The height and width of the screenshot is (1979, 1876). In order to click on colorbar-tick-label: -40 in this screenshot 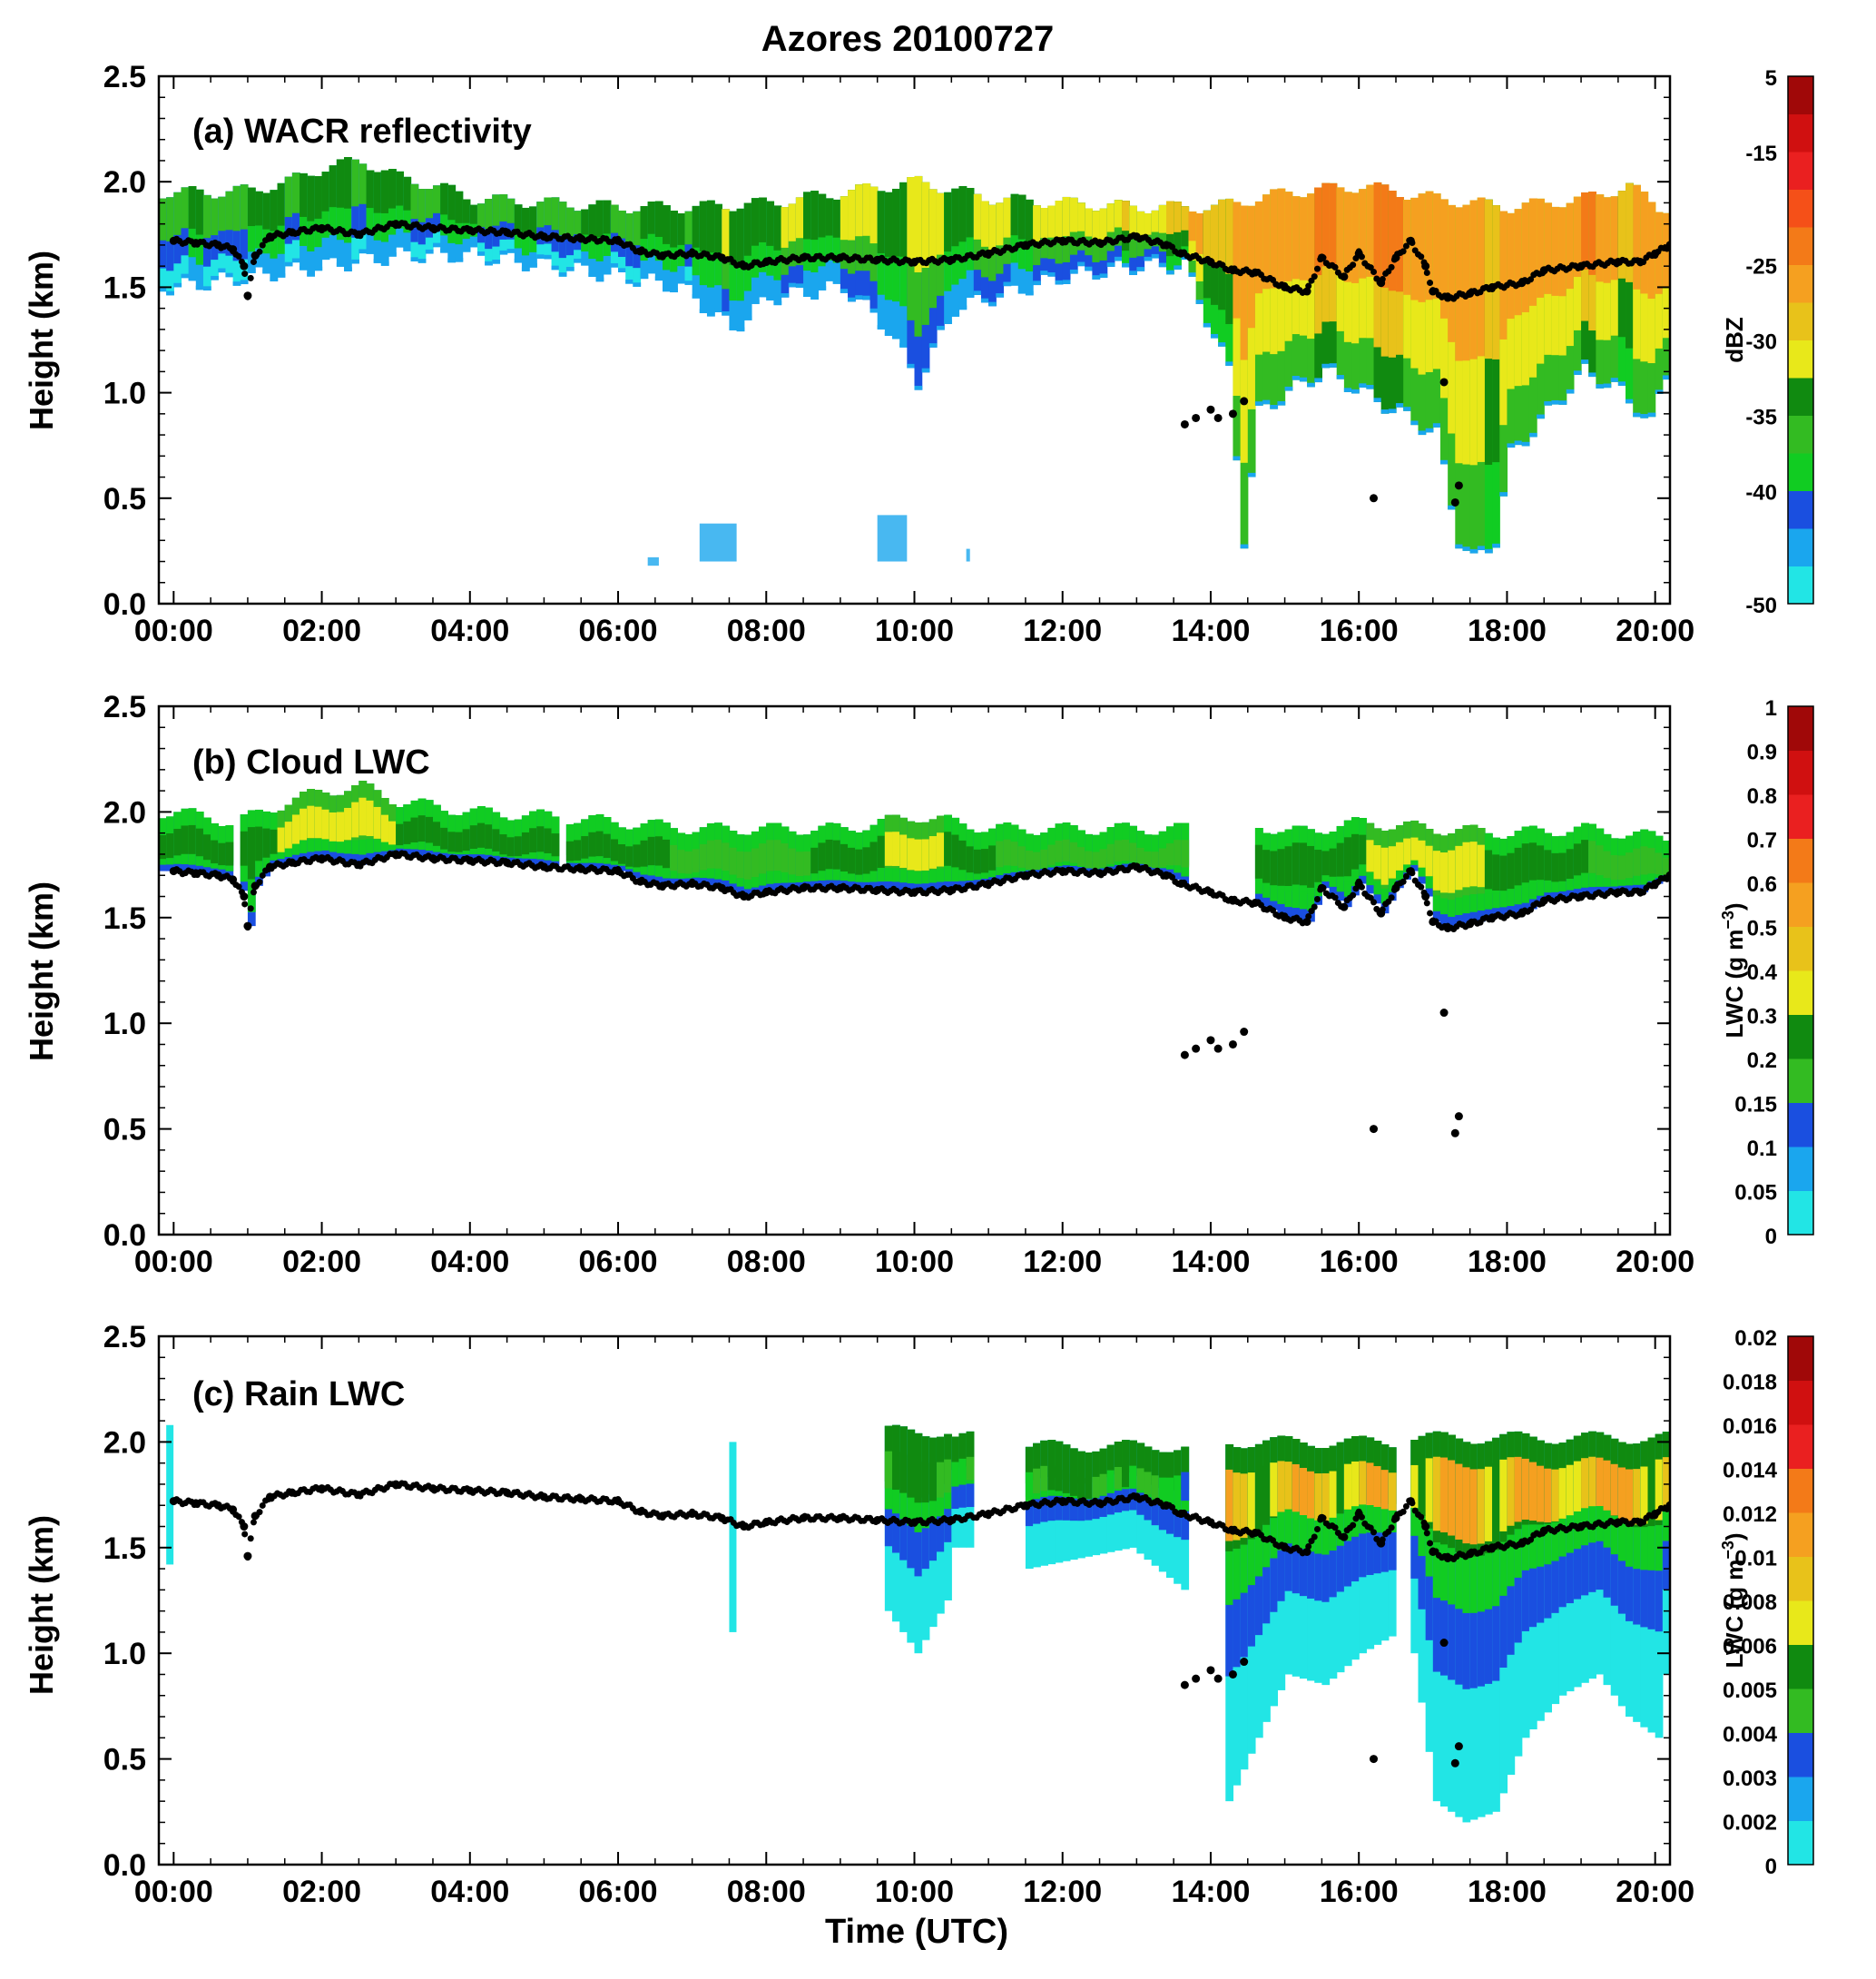, I will do `click(1761, 493)`.